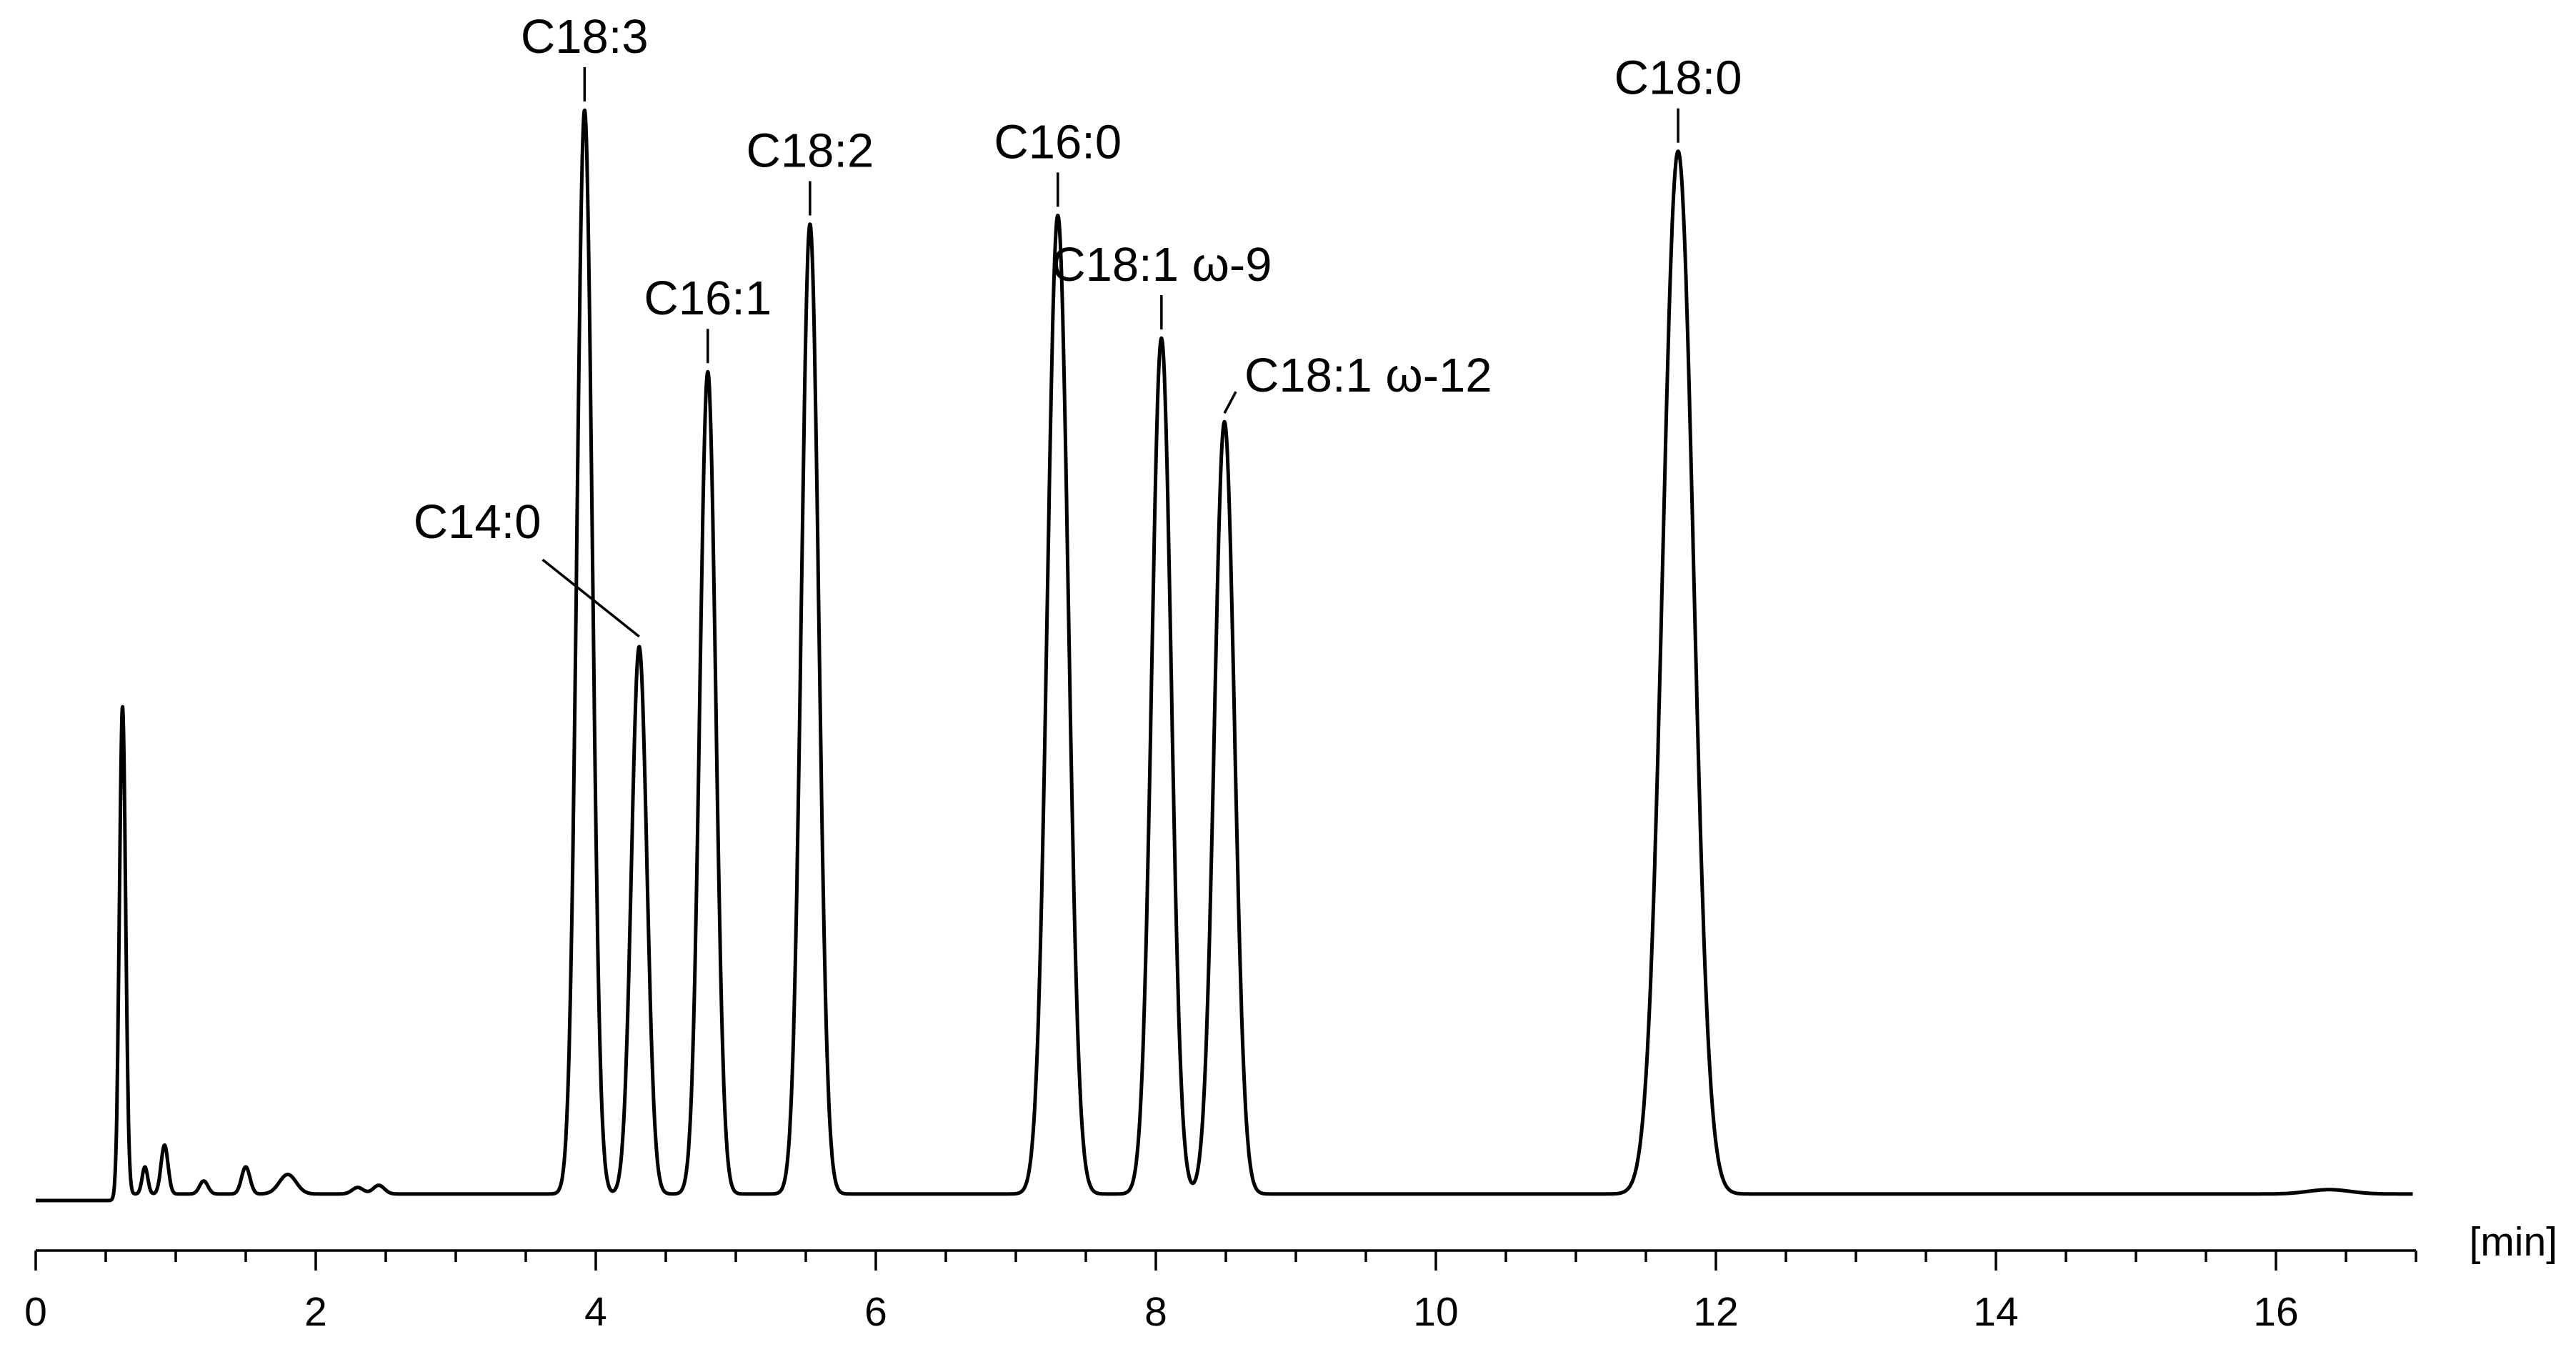 The image size is (2576, 1352). What do you see at coordinates (1996, 1312) in the screenshot?
I see `x-tick-label: 14` at bounding box center [1996, 1312].